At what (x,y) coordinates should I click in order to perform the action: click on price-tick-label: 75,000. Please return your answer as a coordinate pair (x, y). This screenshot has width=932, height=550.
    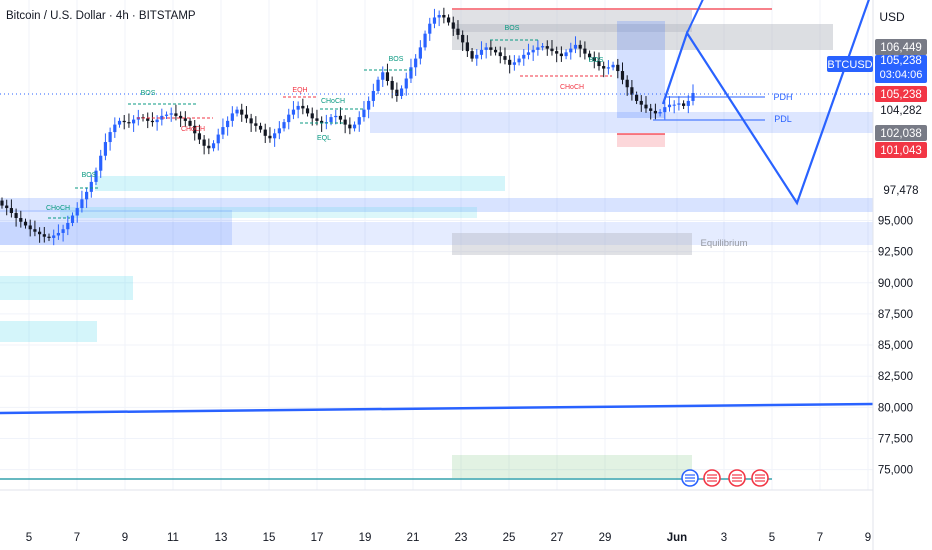
    Looking at the image, I should click on (895, 471).